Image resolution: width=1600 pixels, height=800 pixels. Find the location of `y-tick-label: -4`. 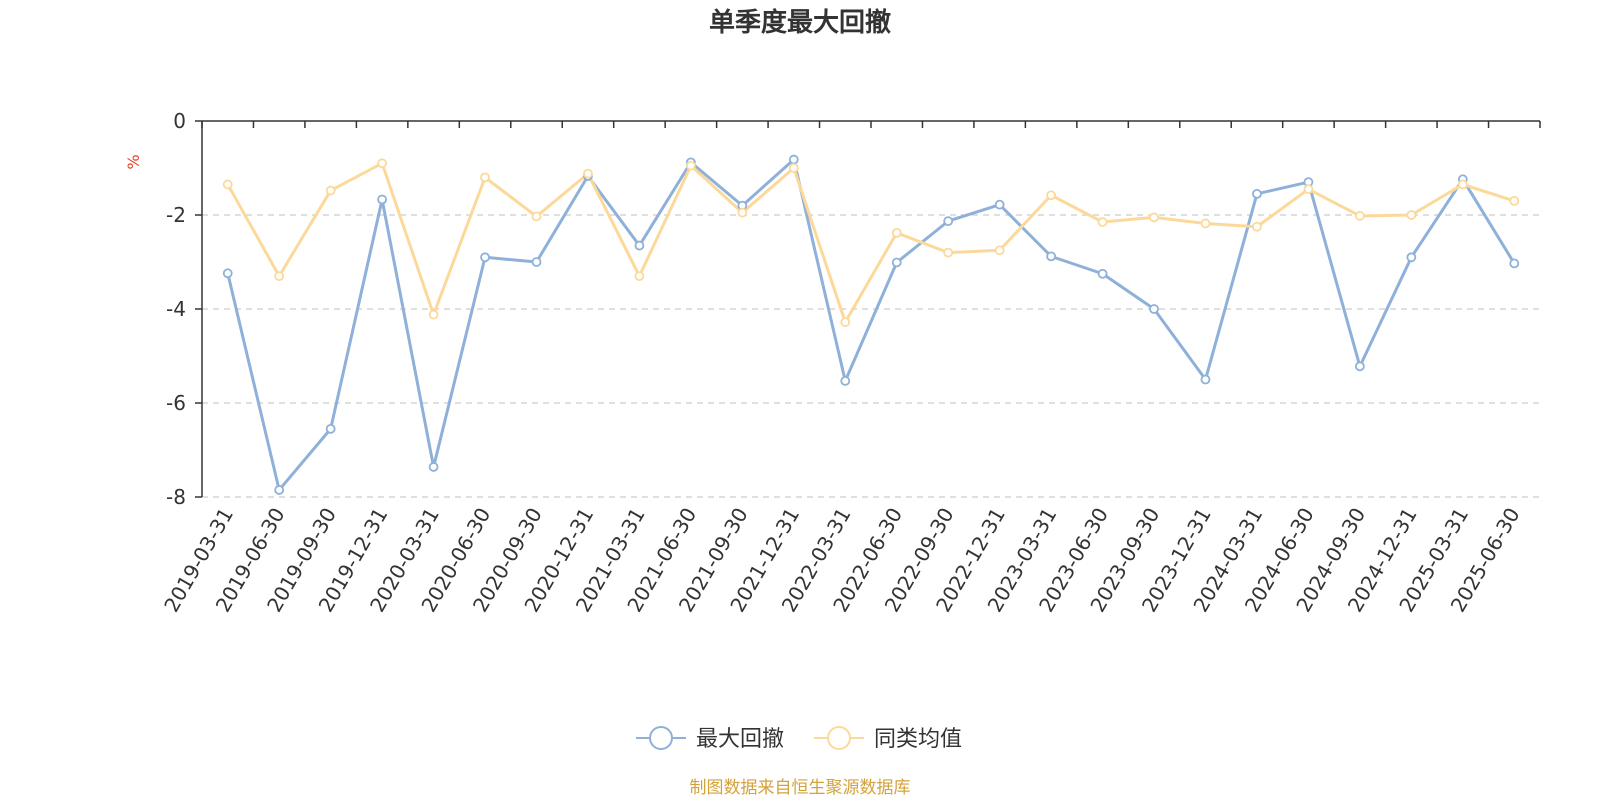

y-tick-label: -4 is located at coordinates (176, 309).